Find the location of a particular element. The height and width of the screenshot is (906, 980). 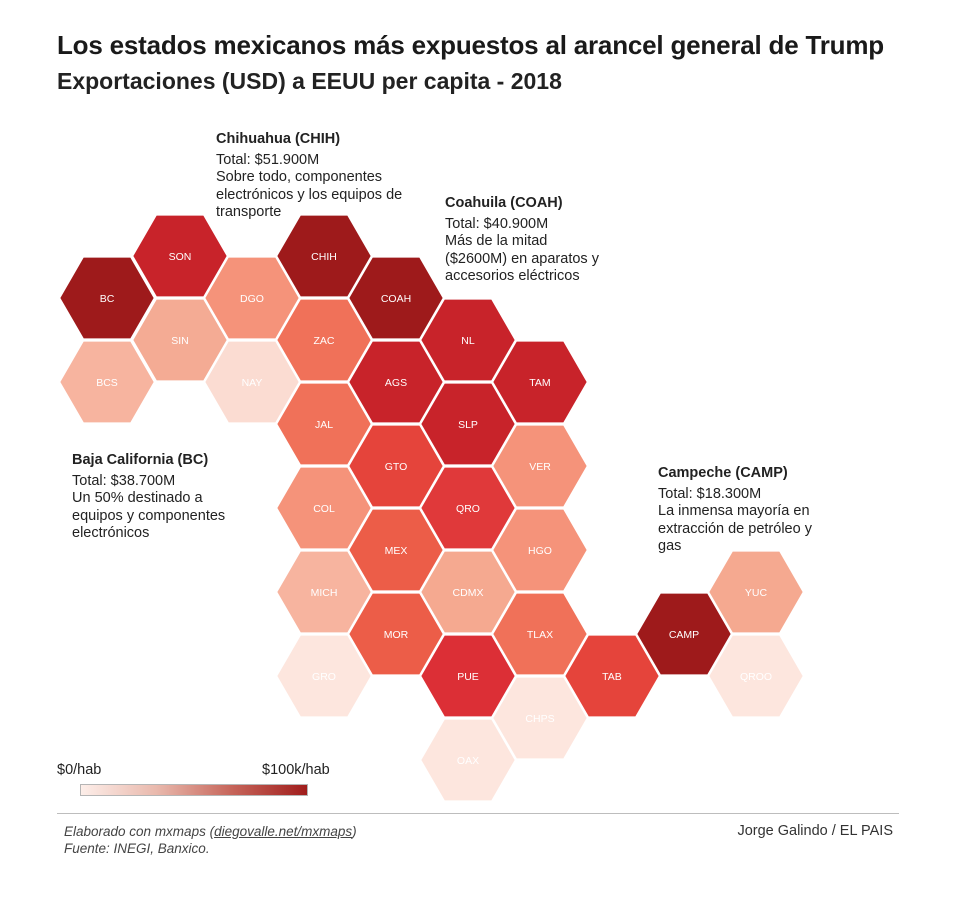

hex-label-chih: CHIH is located at coordinates (324, 257).